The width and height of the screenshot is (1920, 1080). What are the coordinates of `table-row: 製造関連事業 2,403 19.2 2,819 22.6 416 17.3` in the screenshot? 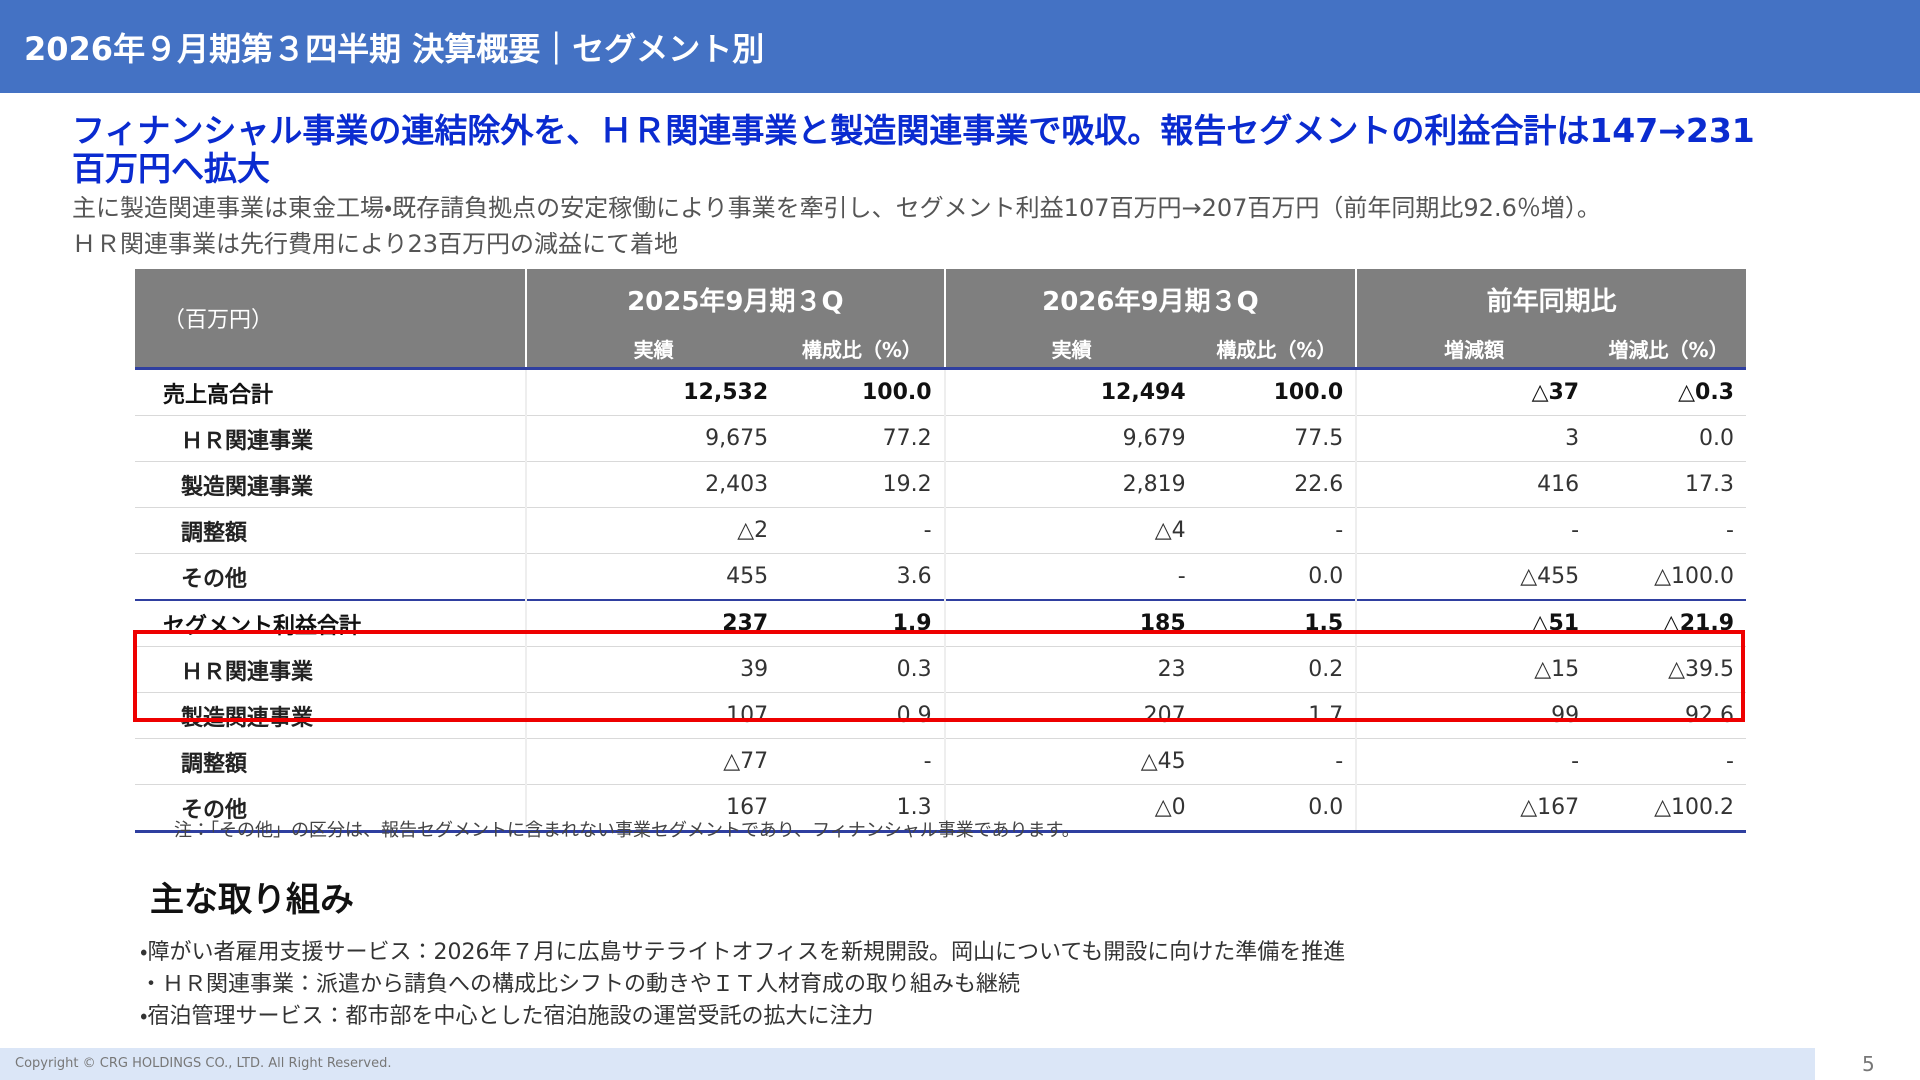 It's located at (940, 484).